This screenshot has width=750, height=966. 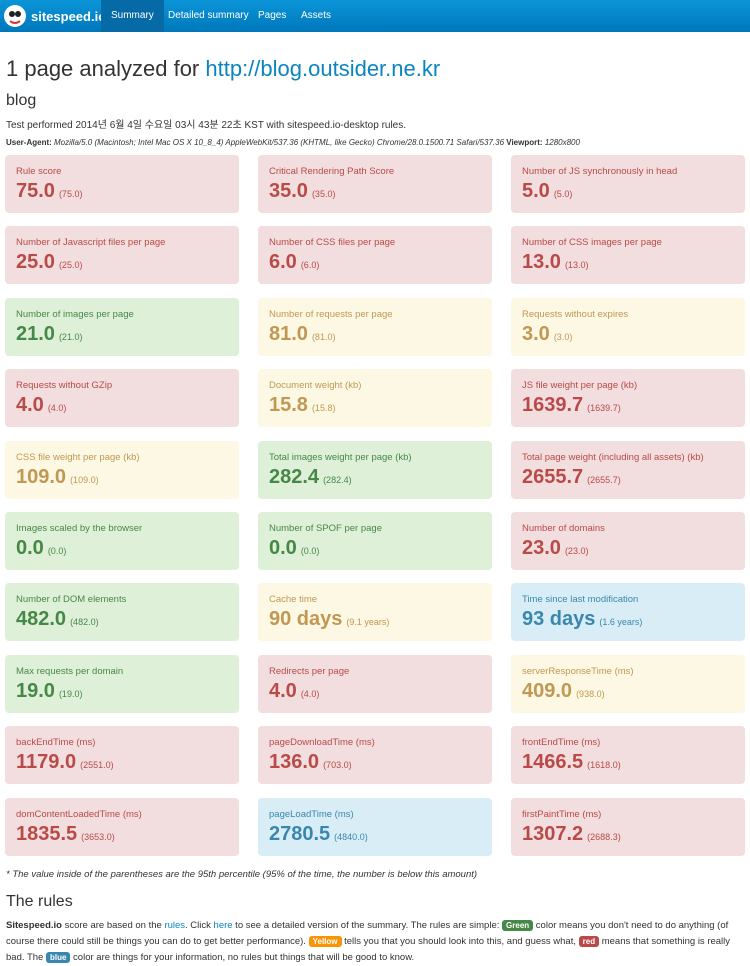 I want to click on nav-item: Detailed summary, so click(x=208, y=15).